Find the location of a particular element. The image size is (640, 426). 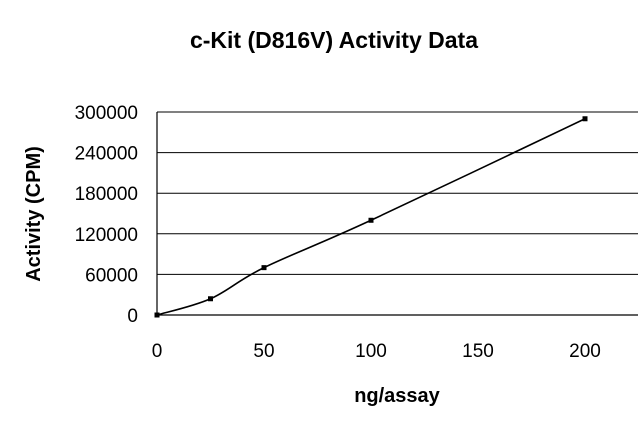

y-tick-label-3: 180000 is located at coordinates (106, 194).